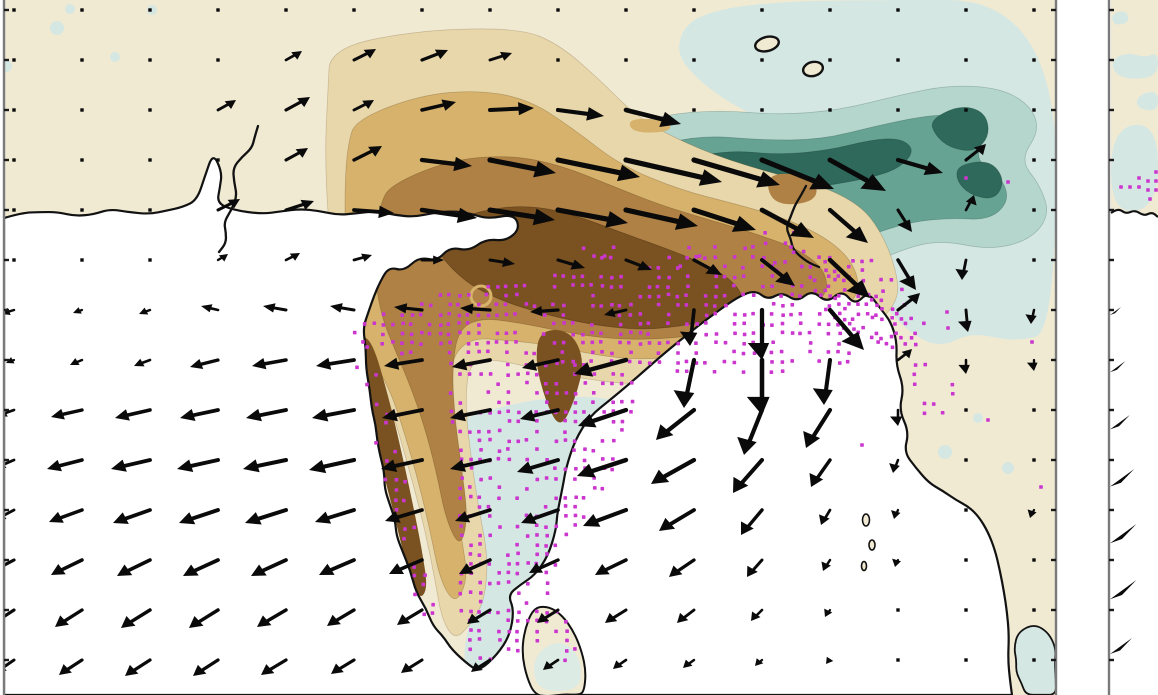  What do you see at coordinates (4, 347) in the screenshot?
I see `left-axis-border` at bounding box center [4, 347].